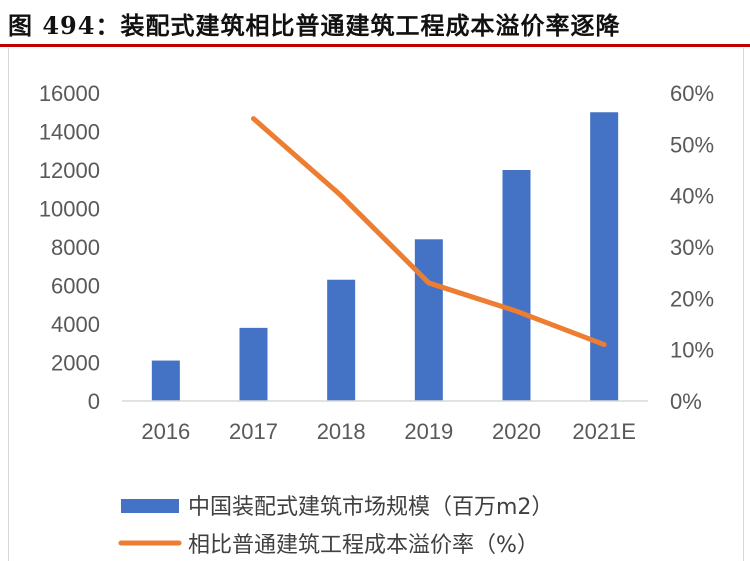  What do you see at coordinates (253, 431) in the screenshot?
I see `x-tick-label: 2017` at bounding box center [253, 431].